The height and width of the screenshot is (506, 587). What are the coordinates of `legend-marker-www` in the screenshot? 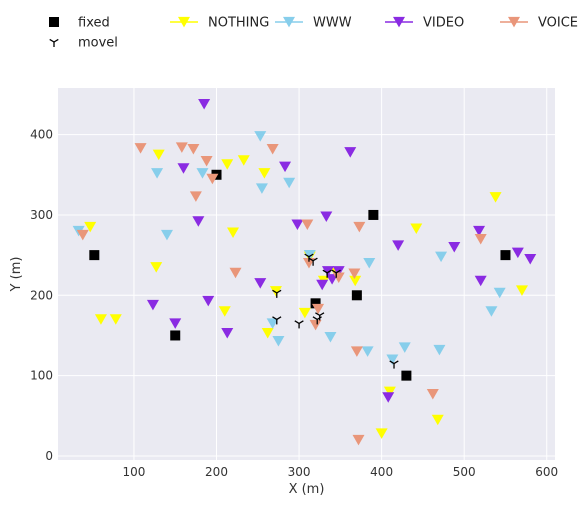 It's located at (289, 22).